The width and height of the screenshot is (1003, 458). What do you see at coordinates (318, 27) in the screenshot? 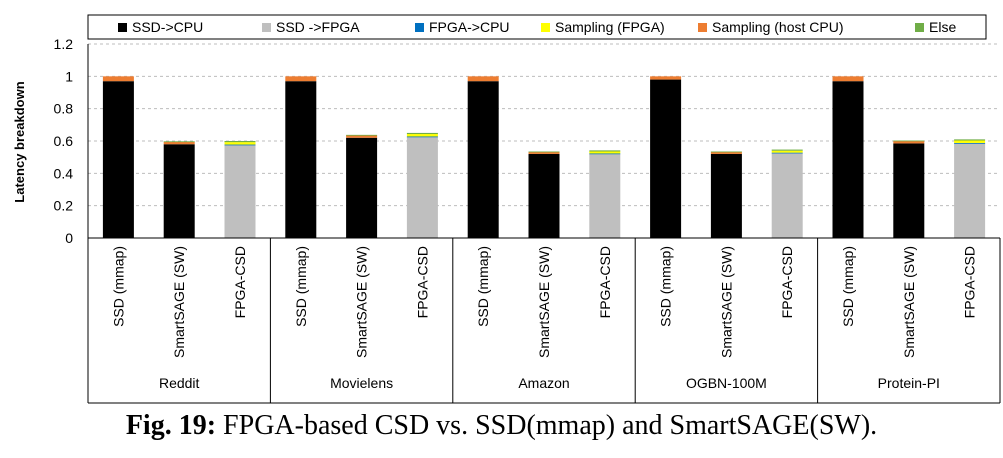
I see `legend-label: SSD ->FPGA` at bounding box center [318, 27].